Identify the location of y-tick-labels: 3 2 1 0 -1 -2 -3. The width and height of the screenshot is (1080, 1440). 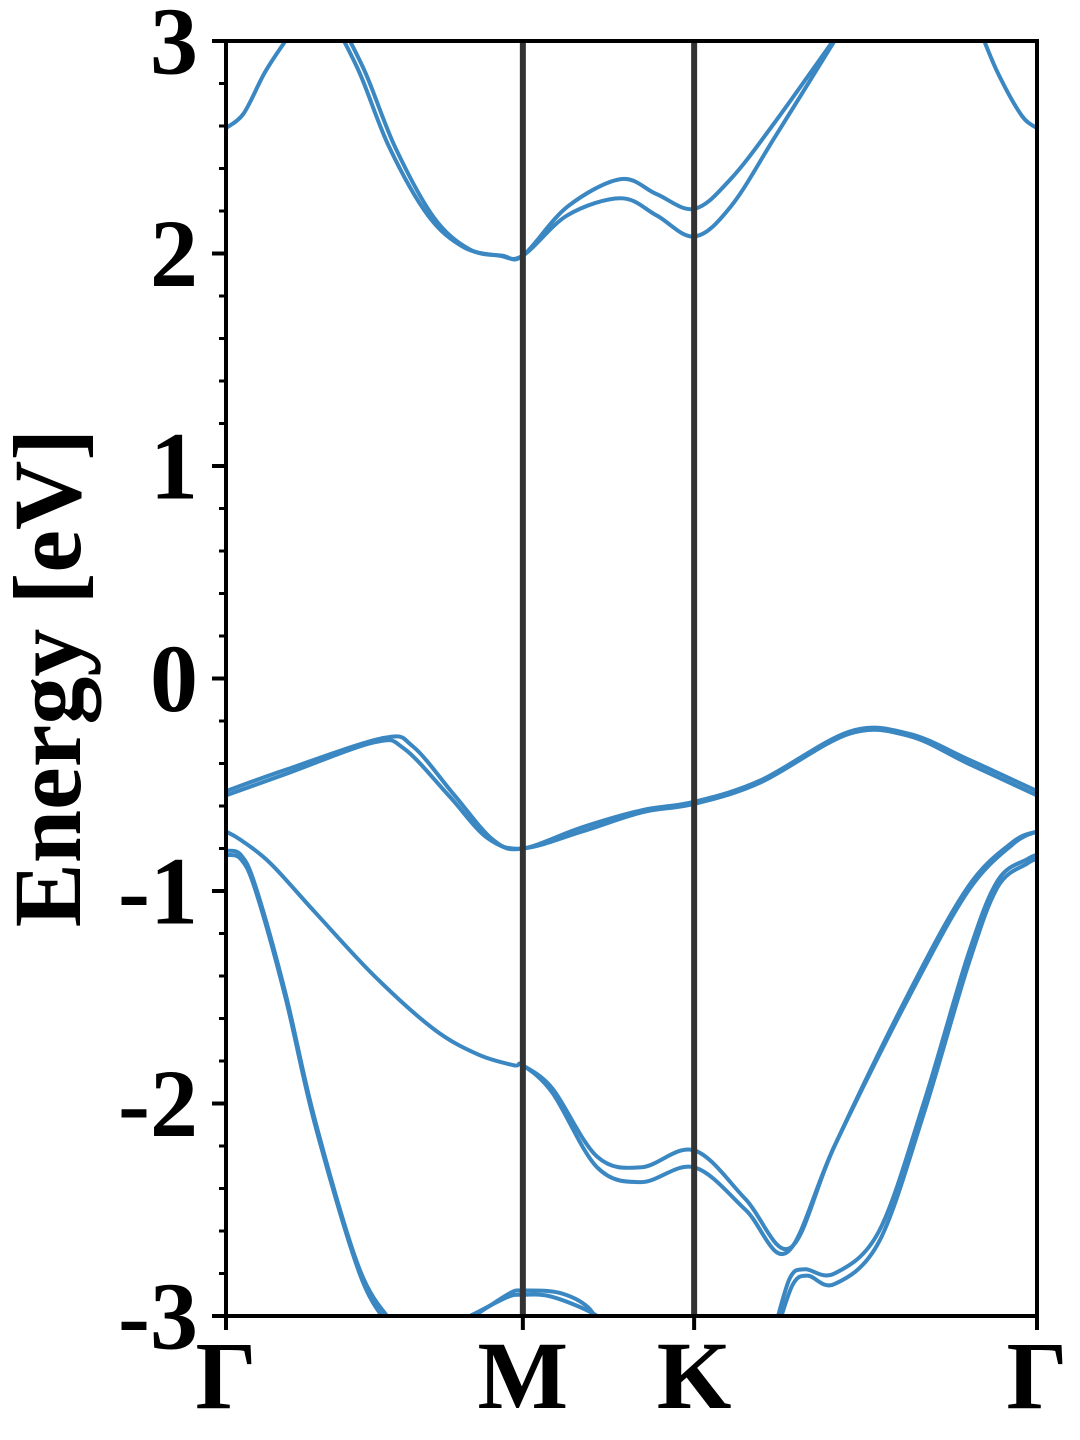
(158, 685).